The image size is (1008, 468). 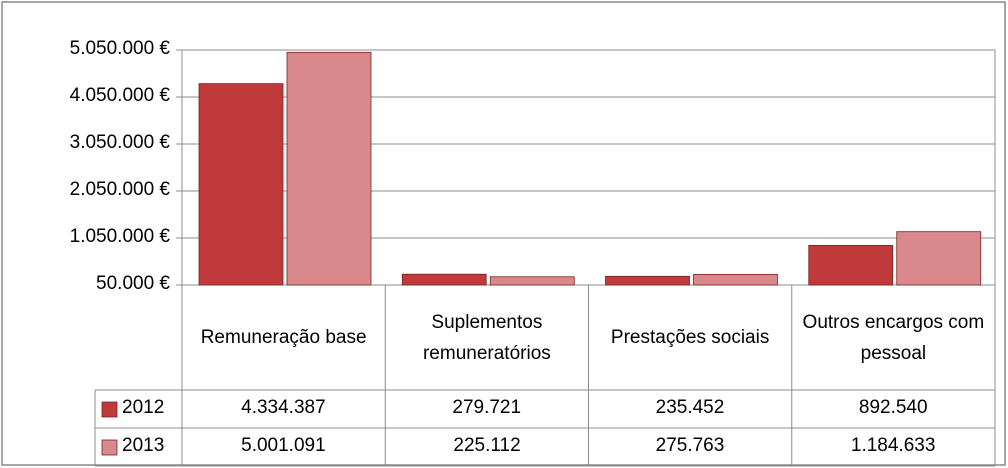 What do you see at coordinates (690, 337) in the screenshot?
I see `x-tick-label: Prestações sociais` at bounding box center [690, 337].